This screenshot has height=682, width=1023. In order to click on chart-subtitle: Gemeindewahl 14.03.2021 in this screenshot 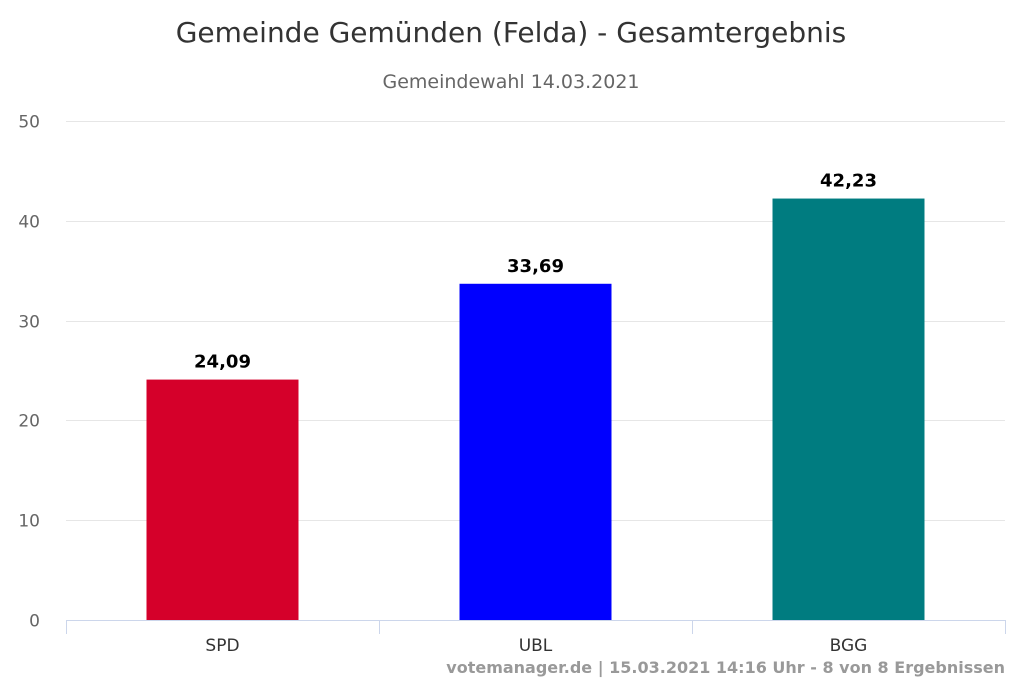, I will do `click(510, 82)`.